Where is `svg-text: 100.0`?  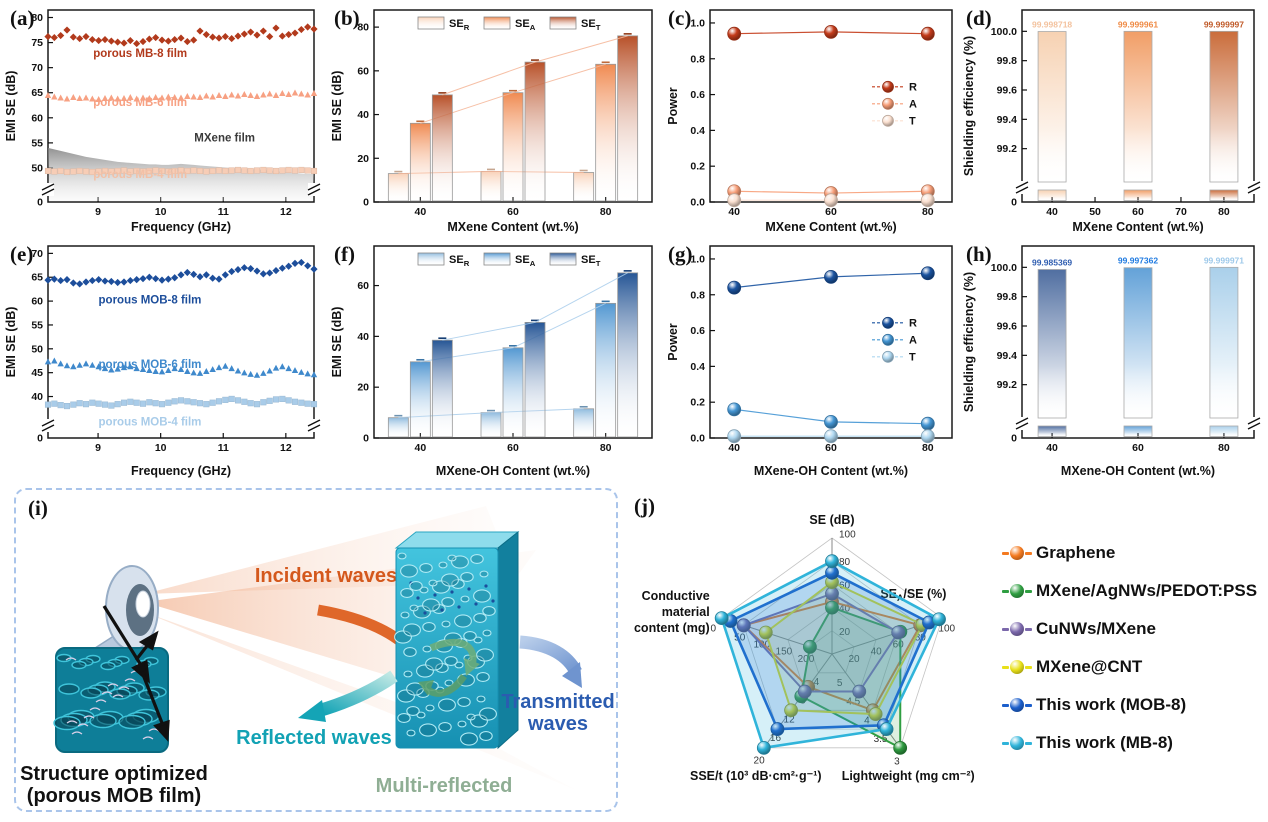 svg-text: 100.0 is located at coordinates (1004, 268).